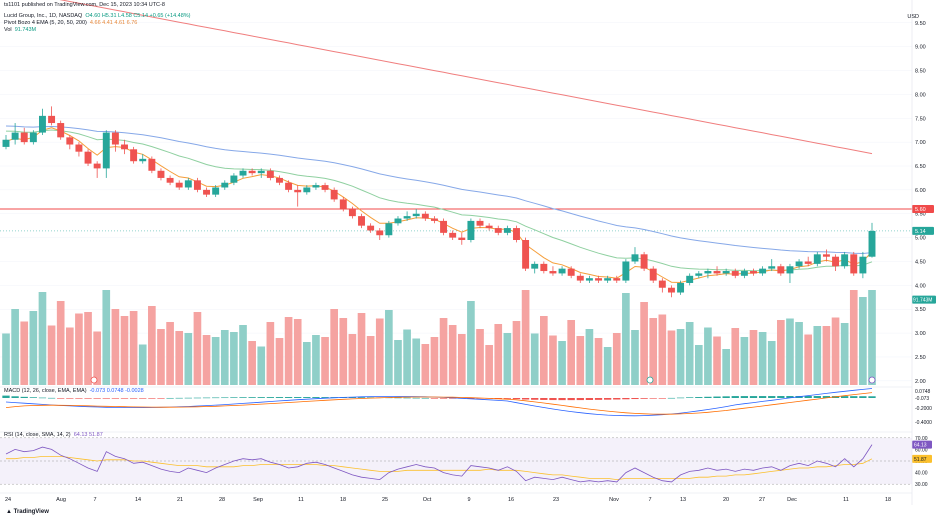 The height and width of the screenshot is (520, 941). I want to click on rsi-tick-label: 70.00, so click(921, 439).